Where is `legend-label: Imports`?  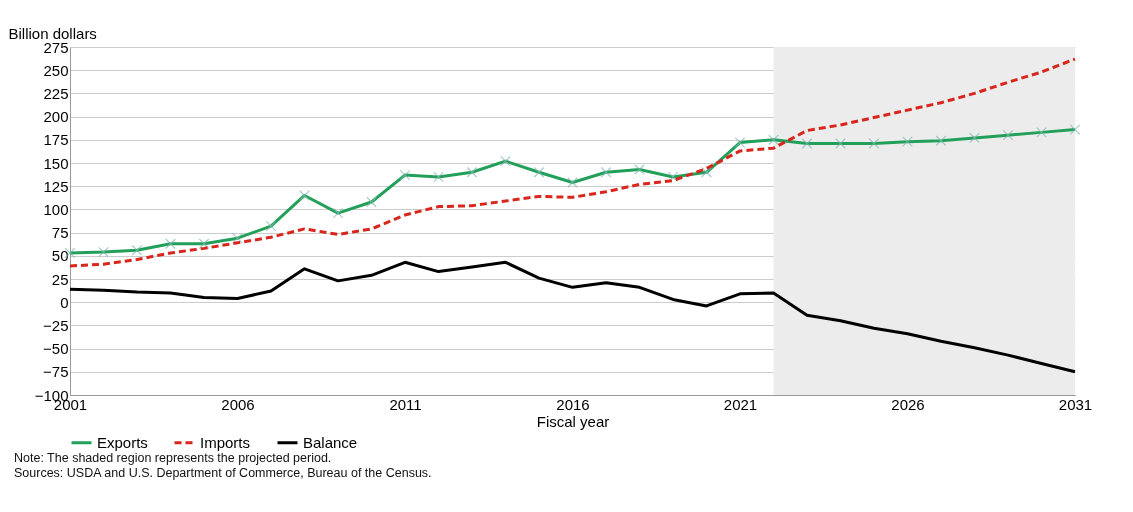
legend-label: Imports is located at coordinates (225, 442).